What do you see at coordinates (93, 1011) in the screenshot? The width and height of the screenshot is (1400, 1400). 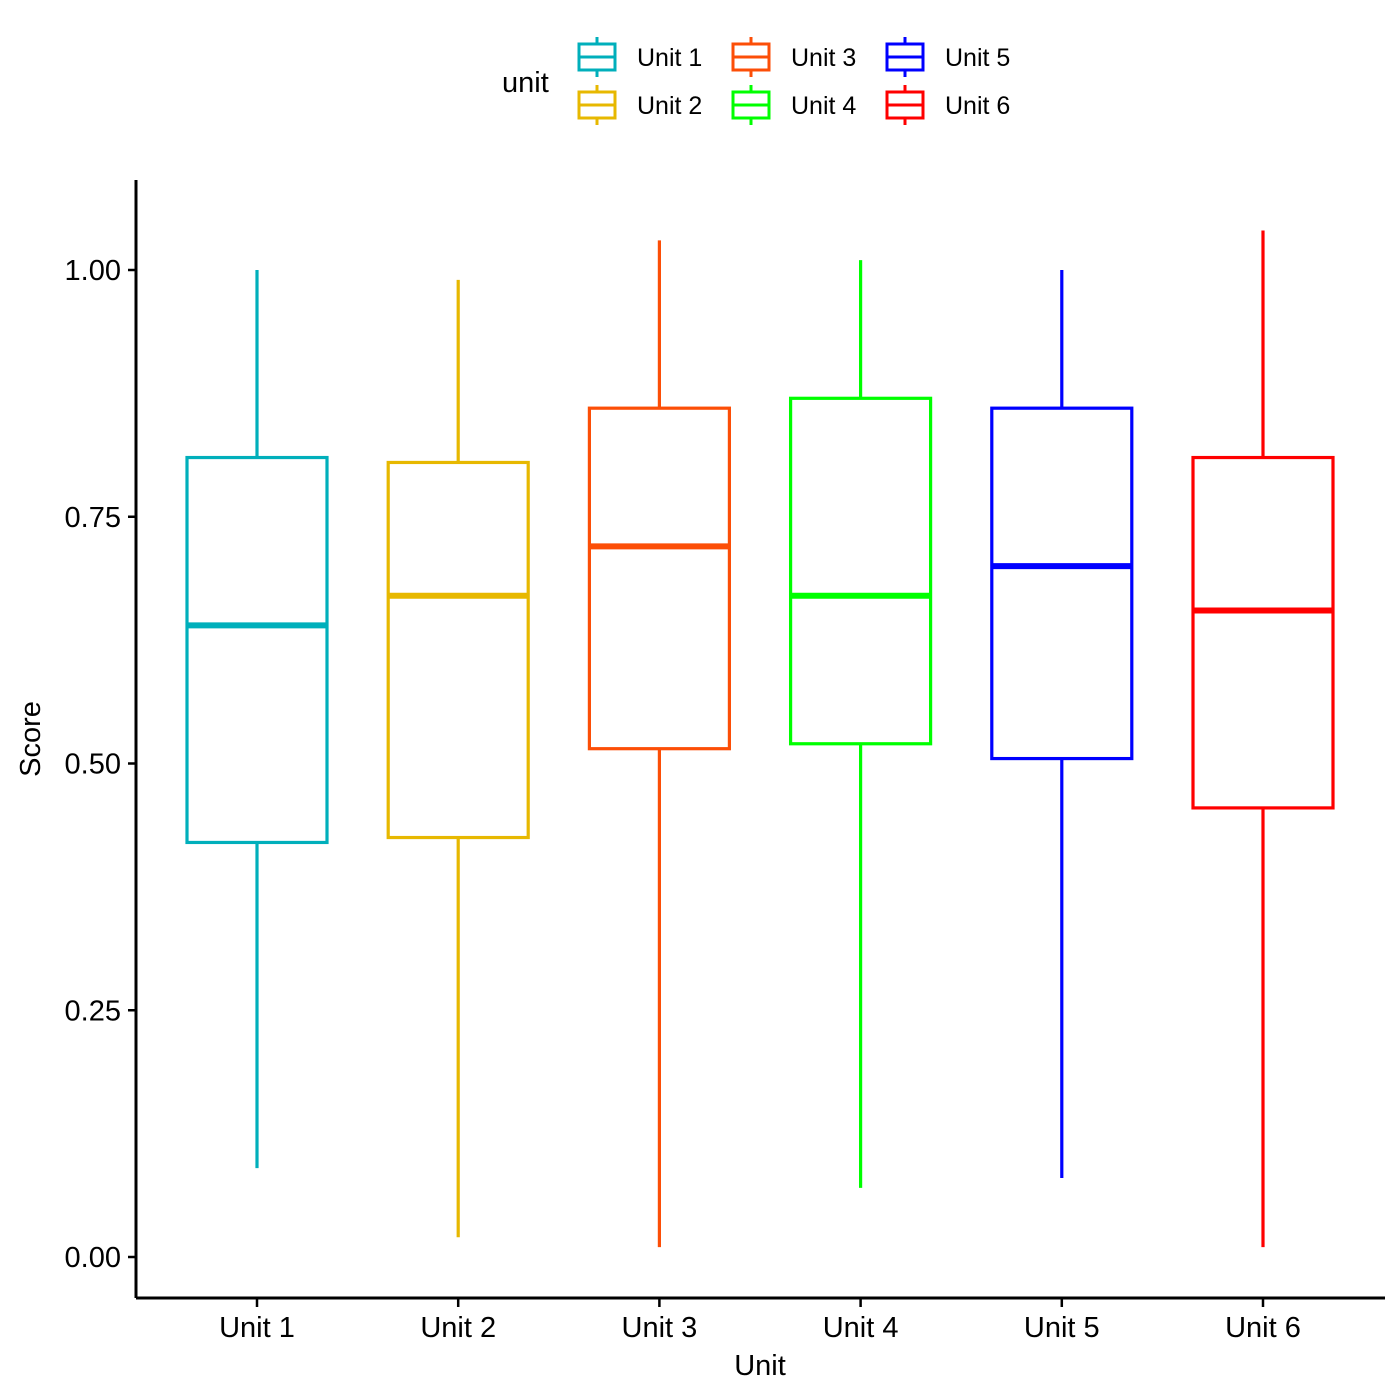 I see `y-tick-label: 0.25` at bounding box center [93, 1011].